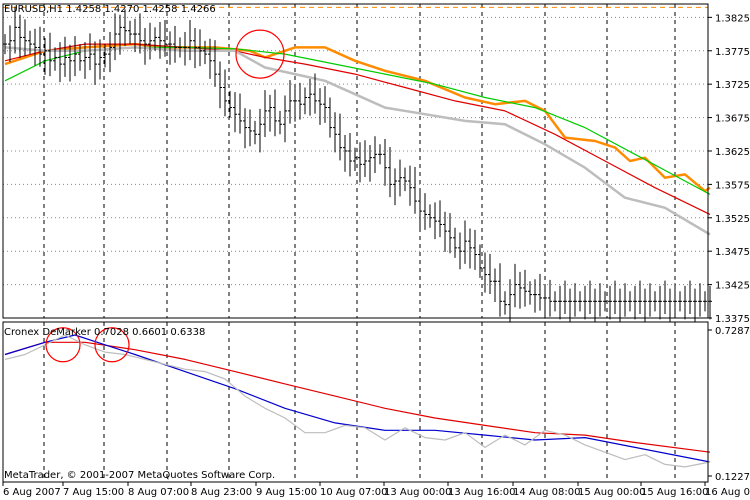  What do you see at coordinates (110, 9) in the screenshot?
I see `main-chart-title: EURUSD,H1 1.4258 1.4270 1.4258 1.4266` at bounding box center [110, 9].